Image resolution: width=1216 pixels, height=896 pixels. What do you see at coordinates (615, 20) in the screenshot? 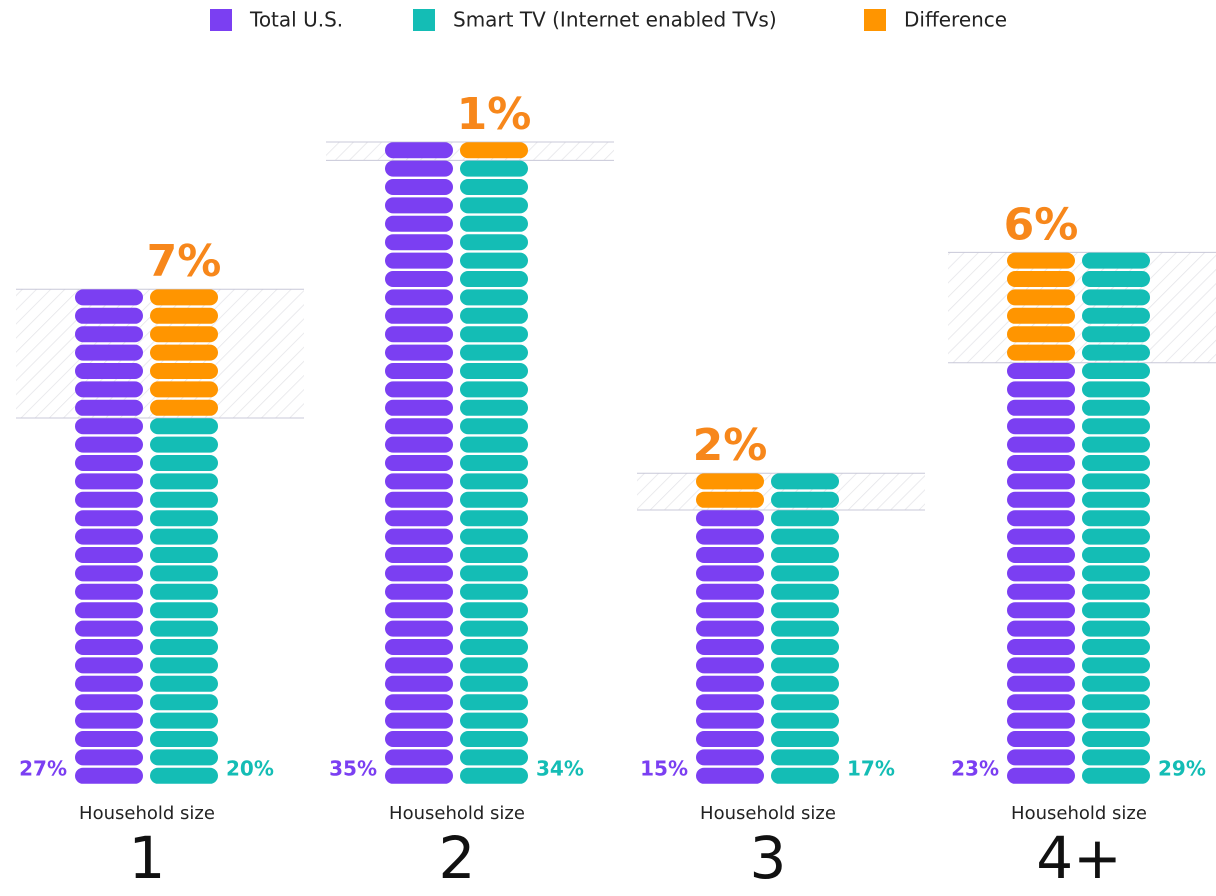
I see `legend-label: Smart TV (Internet enabled TVs)` at bounding box center [615, 20].